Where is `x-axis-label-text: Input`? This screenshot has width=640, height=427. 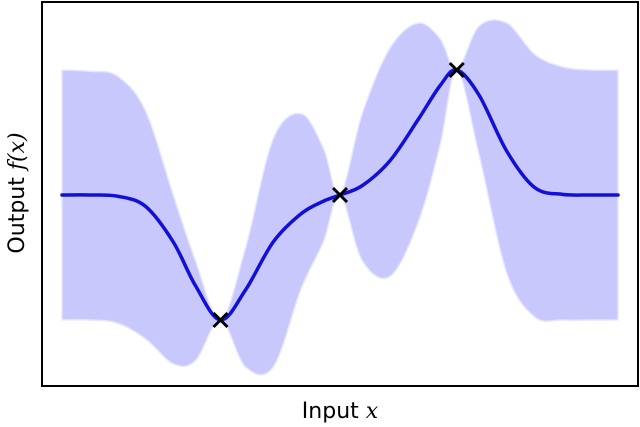 x-axis-label-text: Input is located at coordinates (330, 411).